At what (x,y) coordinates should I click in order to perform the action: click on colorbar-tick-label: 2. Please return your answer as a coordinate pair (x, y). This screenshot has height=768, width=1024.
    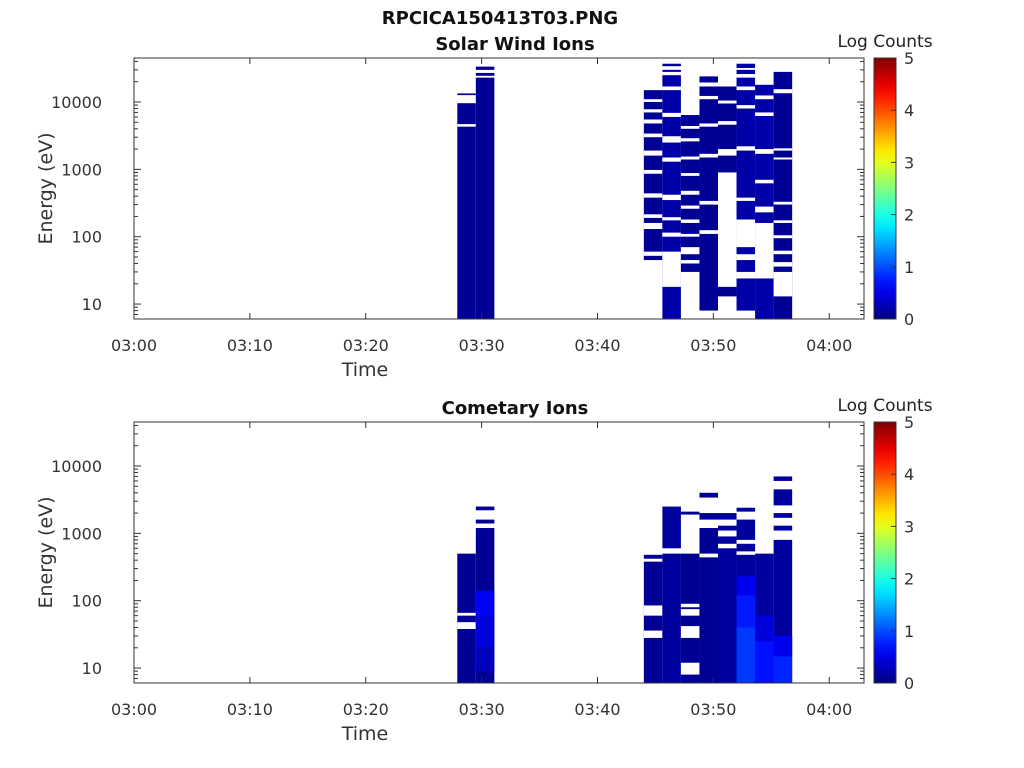
    Looking at the image, I should click on (909, 215).